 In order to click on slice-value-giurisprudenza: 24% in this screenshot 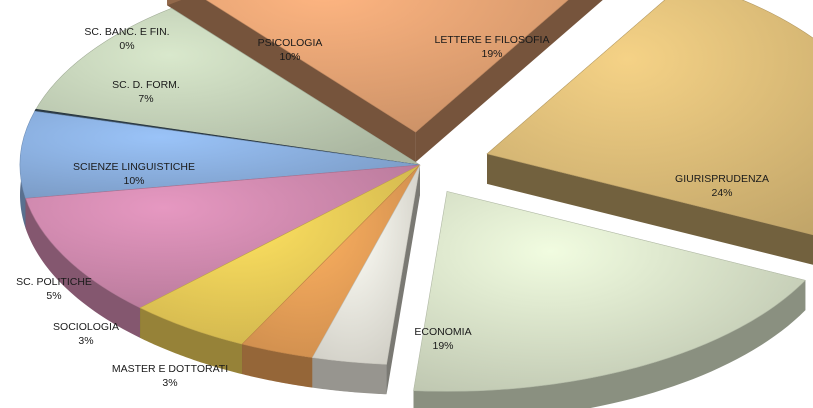, I will do `click(721, 193)`.